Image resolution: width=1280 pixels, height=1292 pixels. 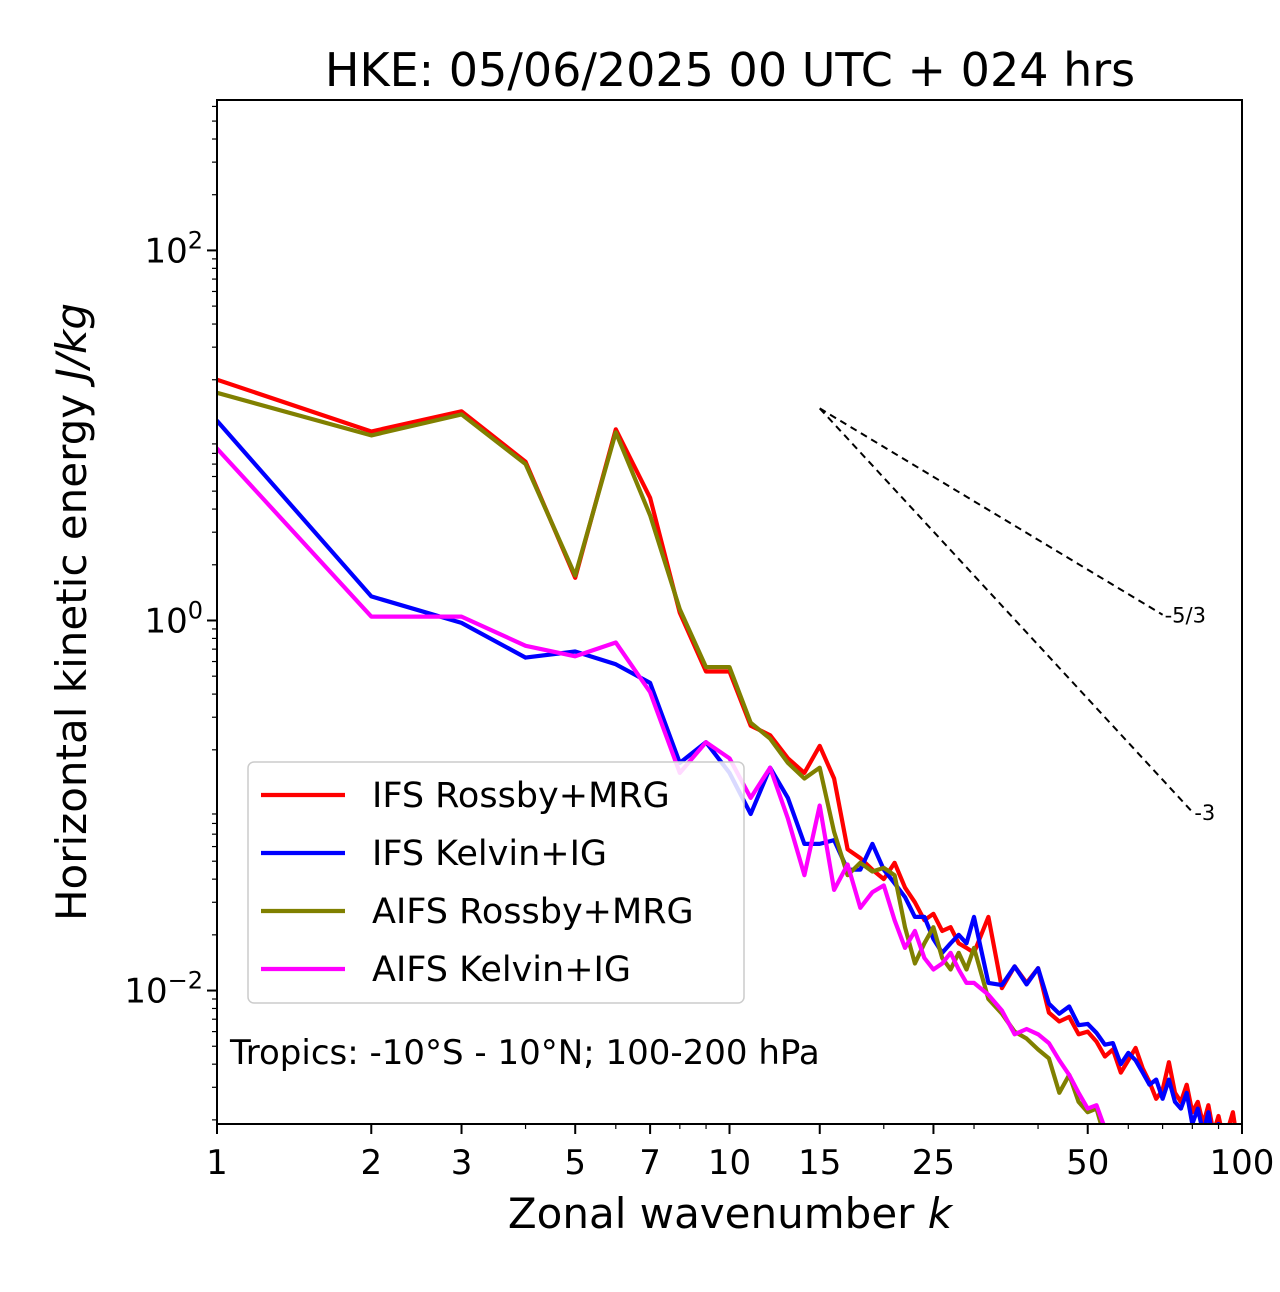 What do you see at coordinates (163, 989) in the screenshot?
I see `y-tick-label: 10⁻²` at bounding box center [163, 989].